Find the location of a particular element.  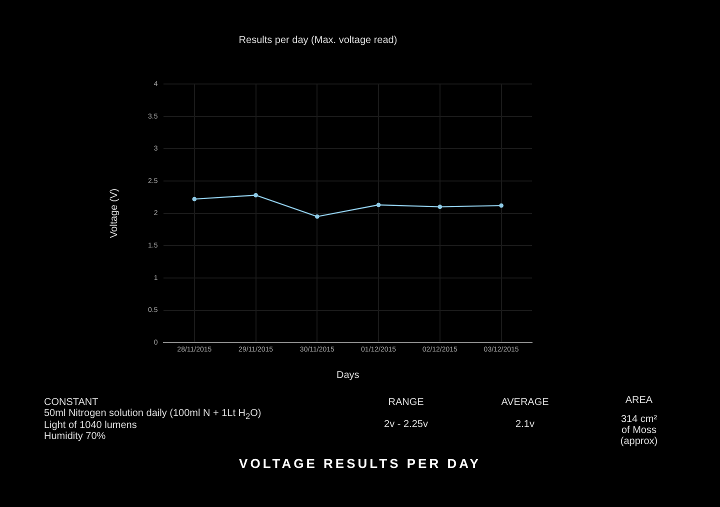

text: Light of 1040 lumens is located at coordinates (90, 425).